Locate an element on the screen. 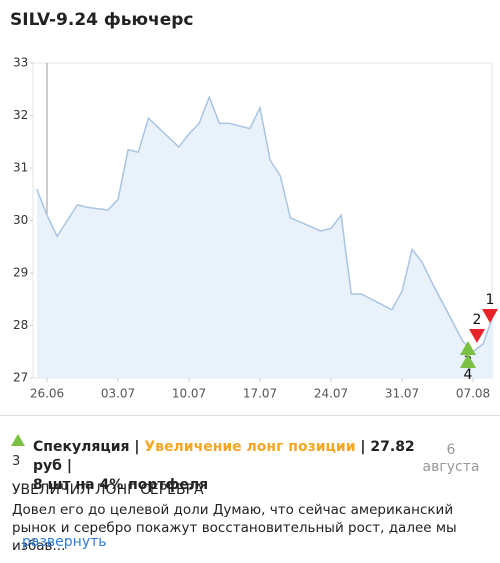 Image resolution: width=500 pixels, height=563 pixels. x-tick-label: 07.08 is located at coordinates (473, 394).